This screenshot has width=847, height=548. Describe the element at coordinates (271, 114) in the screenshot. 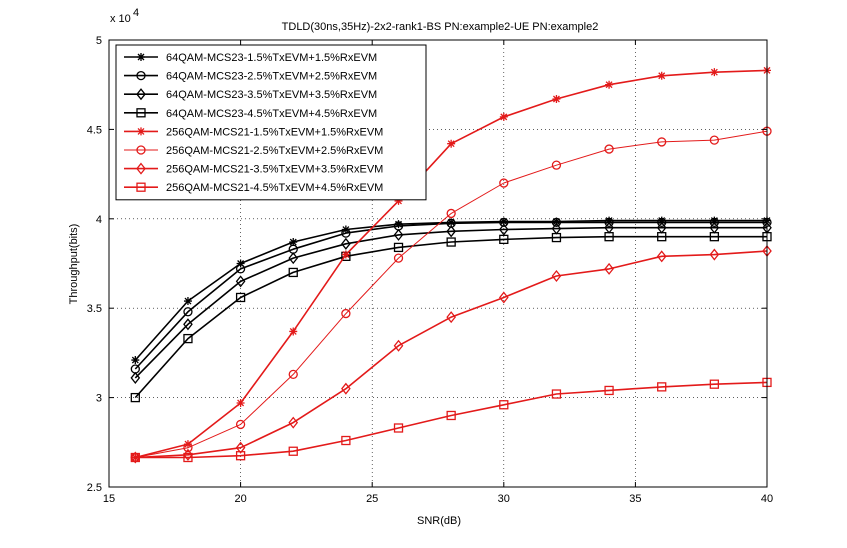

I see `legend-label: 64QAM-MCS23-4.5%TxEVM+4.5%RxEVM` at that location.